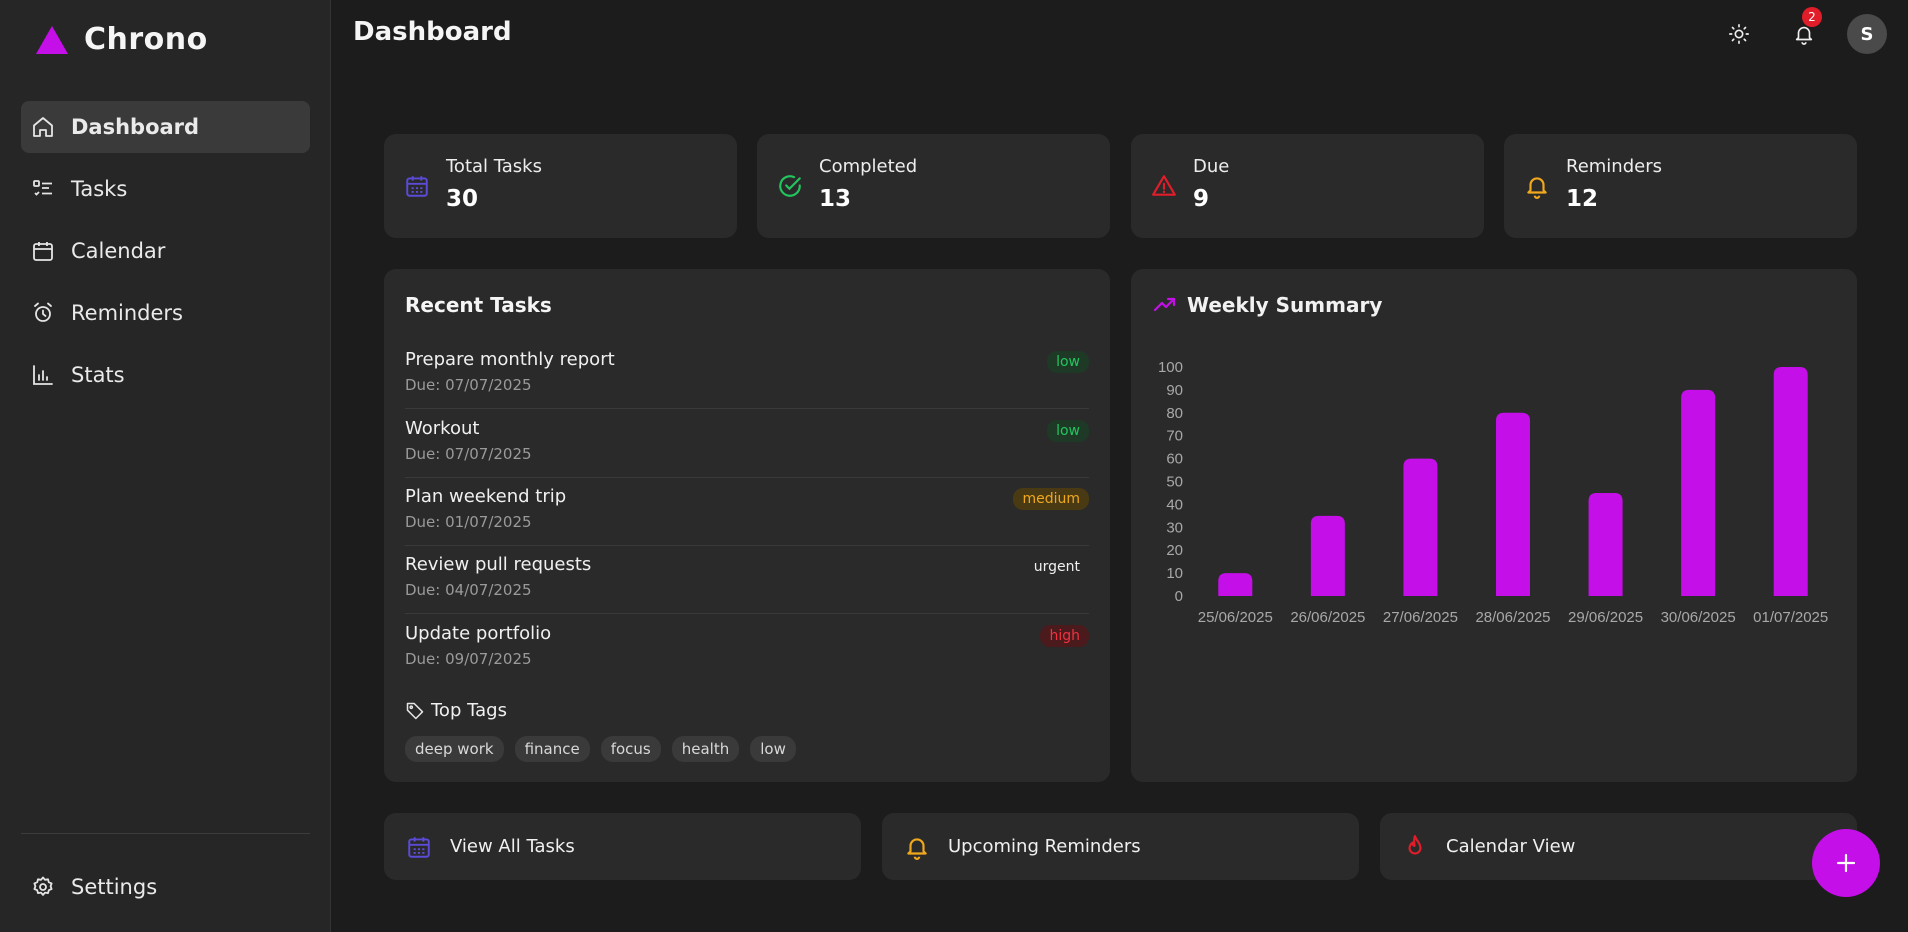  I want to click on stat-value: 13, so click(835, 199).